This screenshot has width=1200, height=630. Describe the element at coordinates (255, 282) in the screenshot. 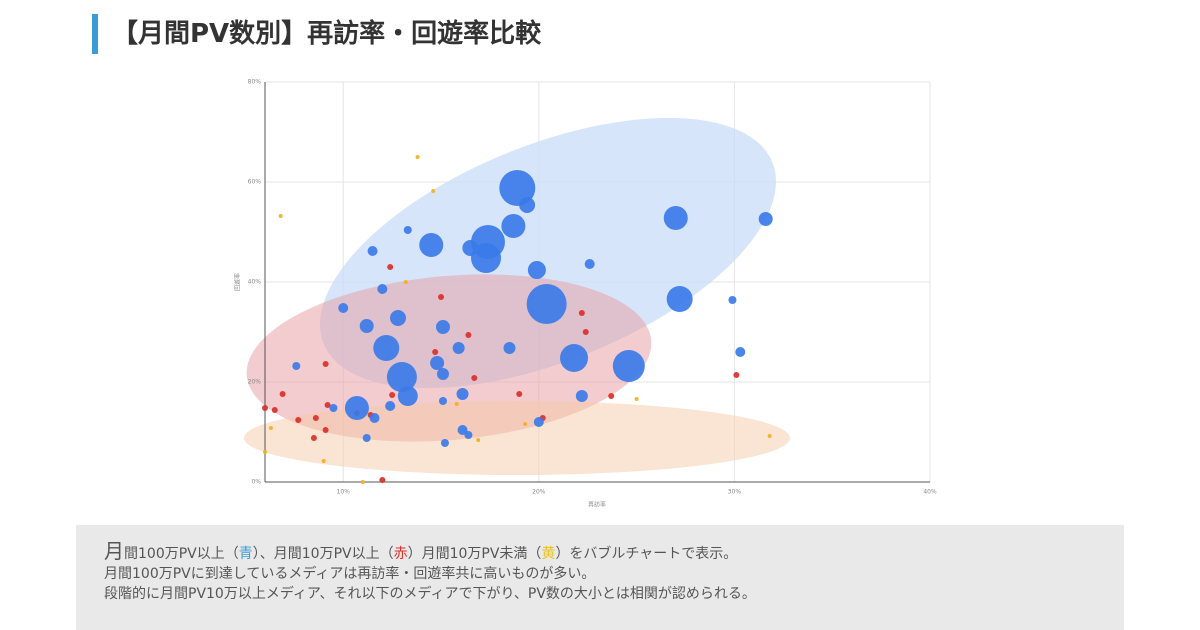

I see `y-tick-label: 40%` at that location.